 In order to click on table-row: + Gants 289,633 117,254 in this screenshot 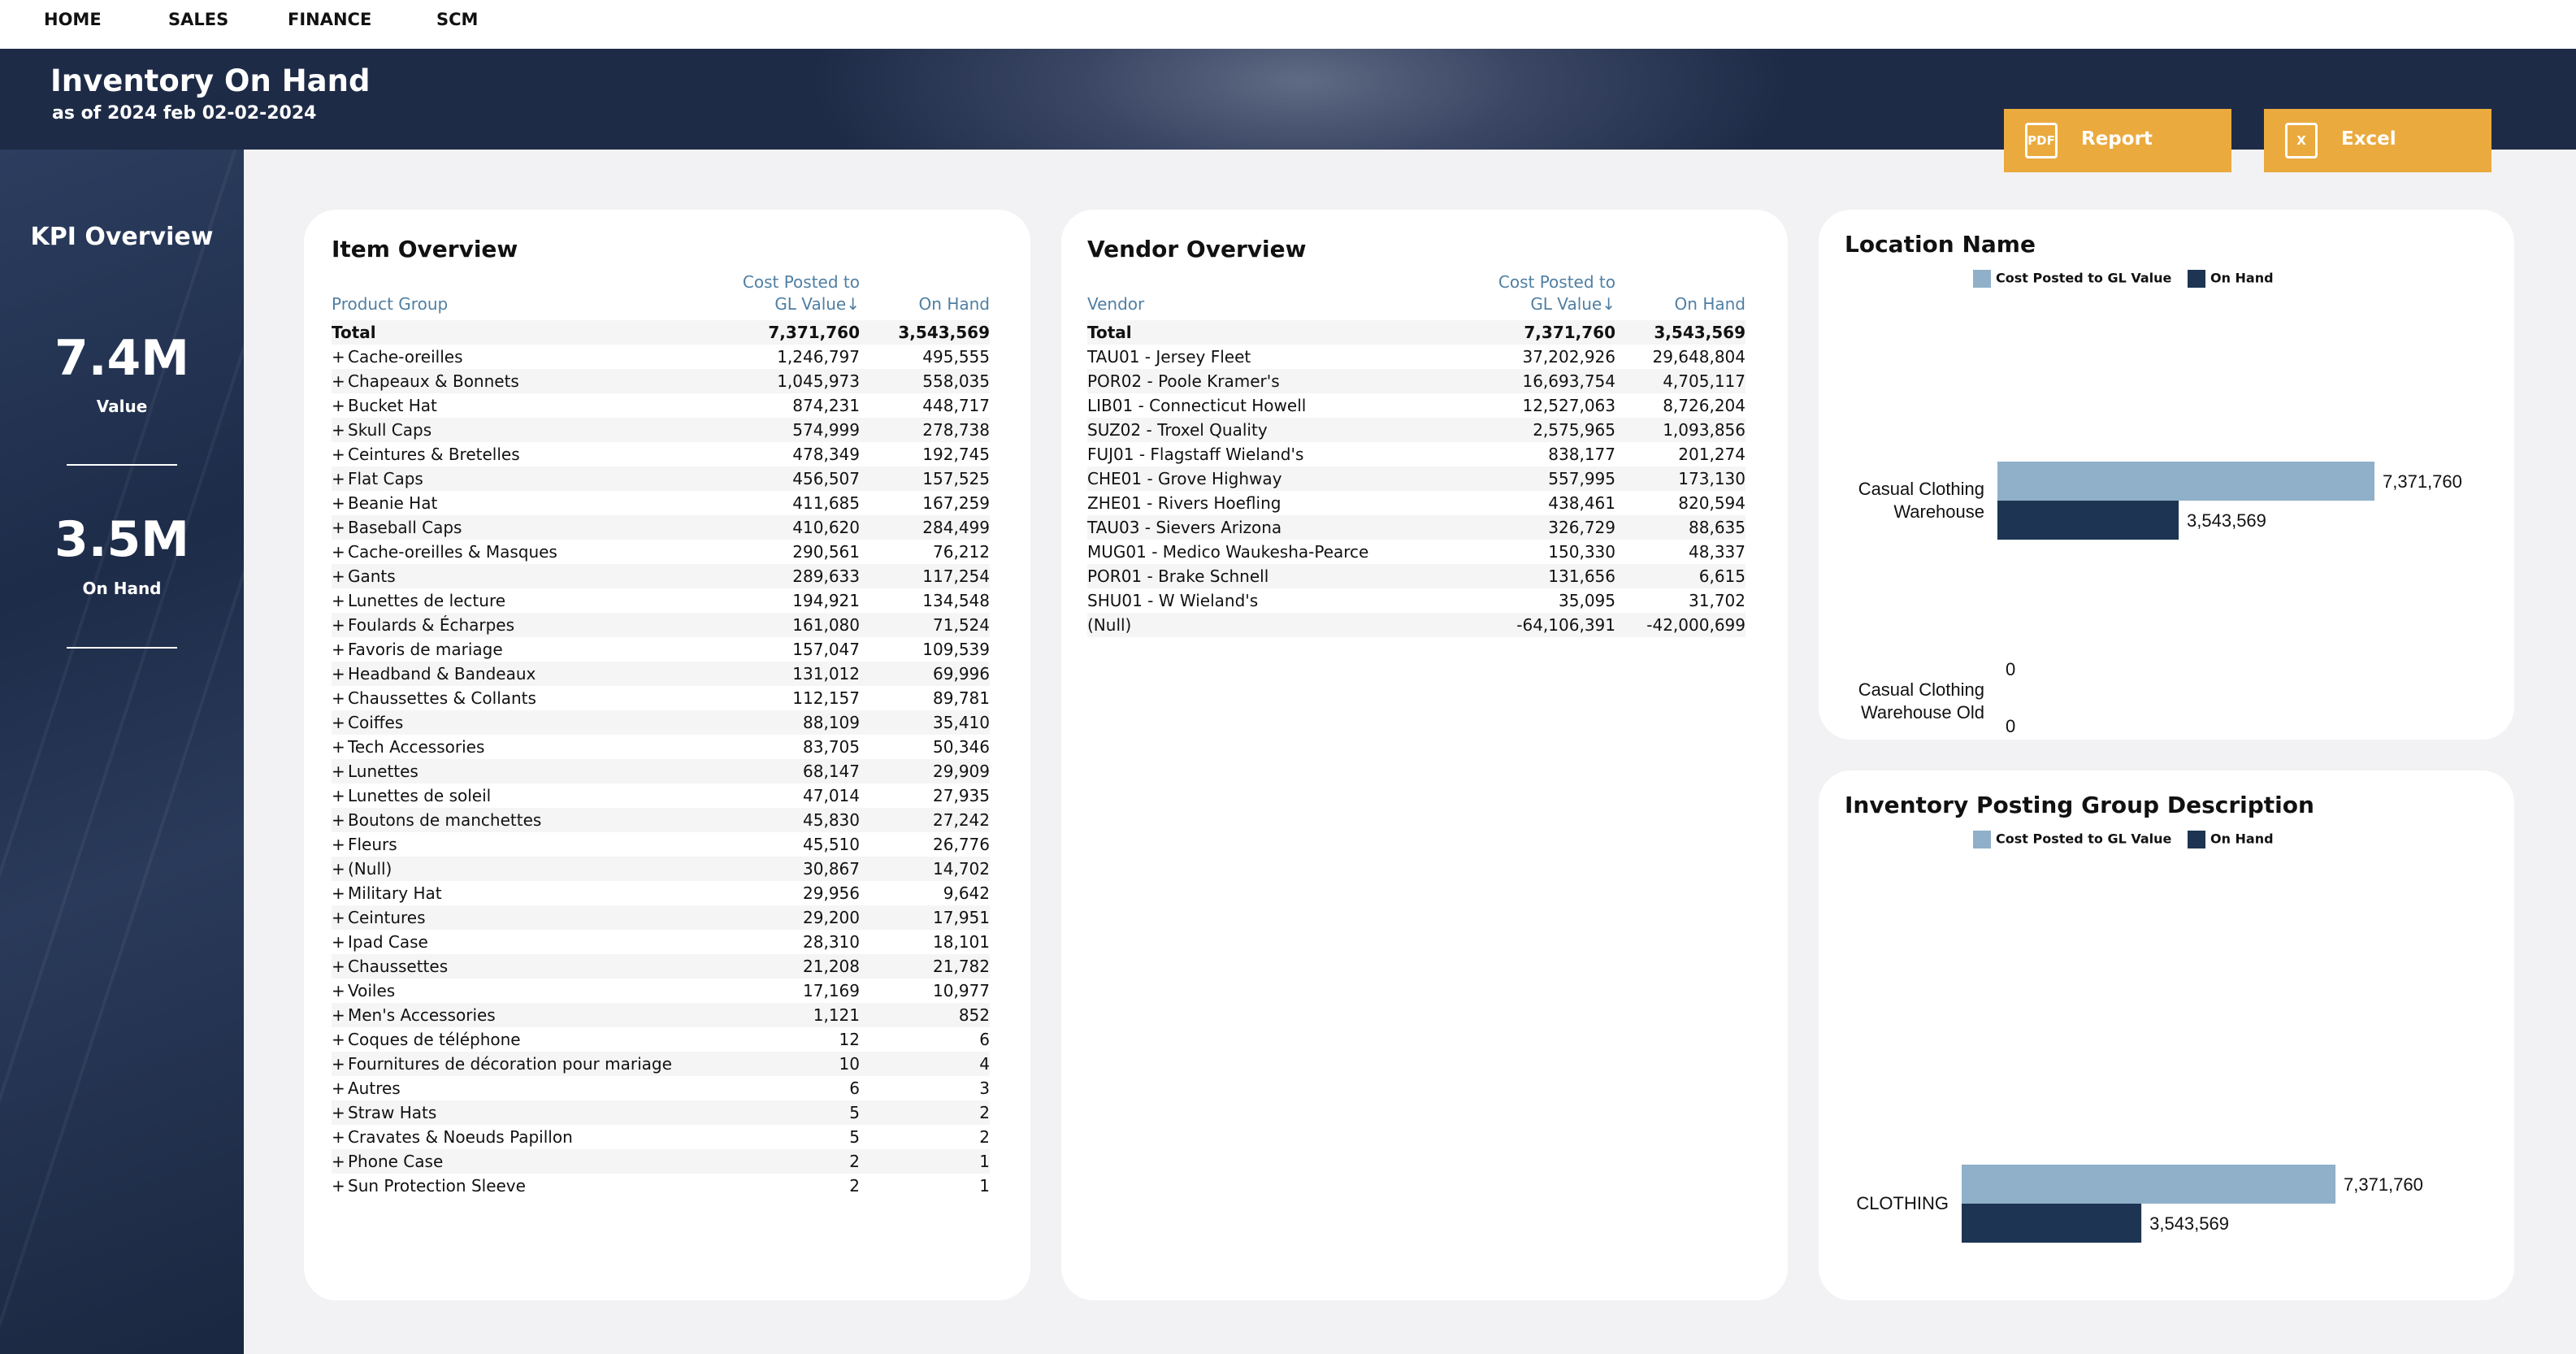, I will do `click(661, 576)`.